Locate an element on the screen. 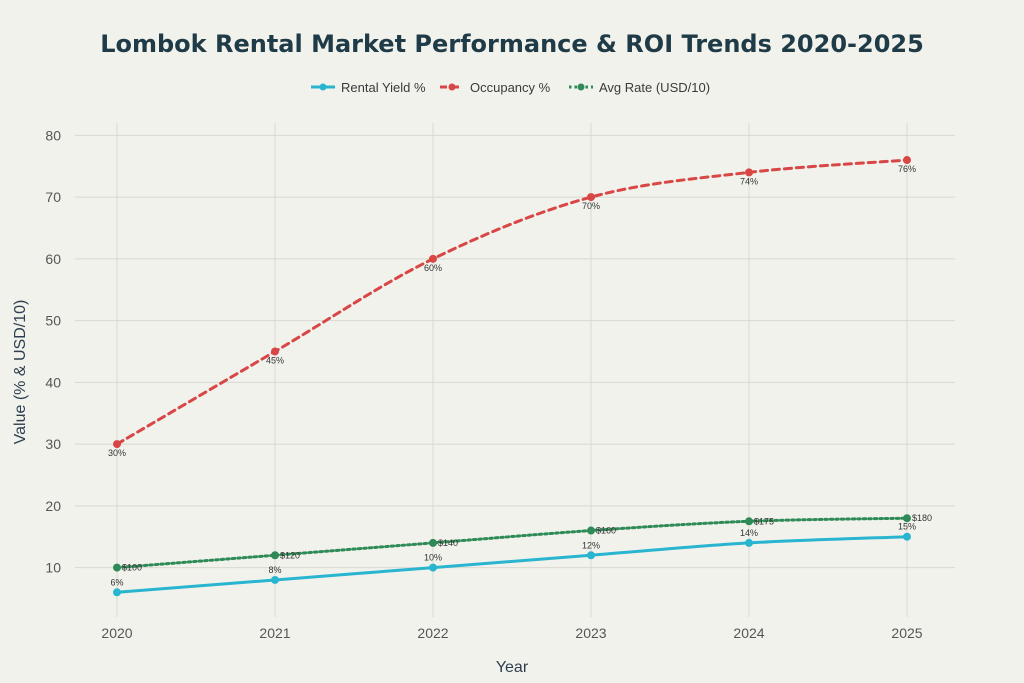  series-avg-rate-usd-10: $100 $120 $140 $160 $175 $180 is located at coordinates (522, 543).